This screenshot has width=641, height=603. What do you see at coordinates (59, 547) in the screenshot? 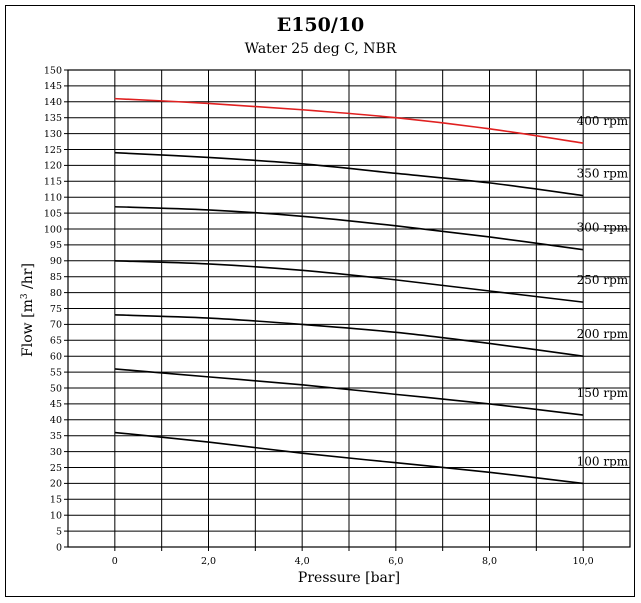
I see `y-tick-label: 0` at bounding box center [59, 547].